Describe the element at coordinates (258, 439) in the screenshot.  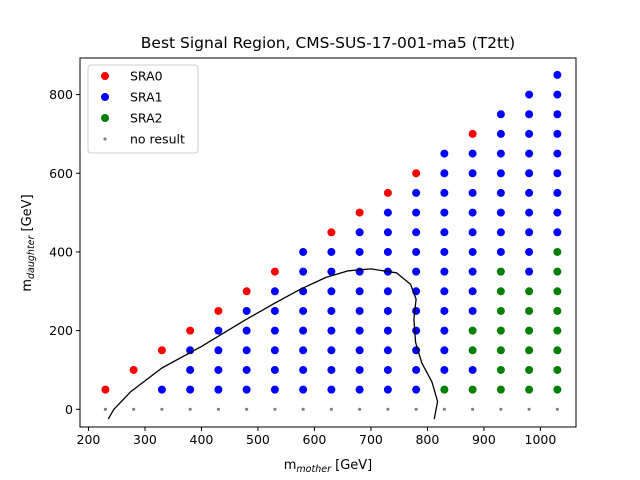
I see `x-tick-label: 500` at that location.